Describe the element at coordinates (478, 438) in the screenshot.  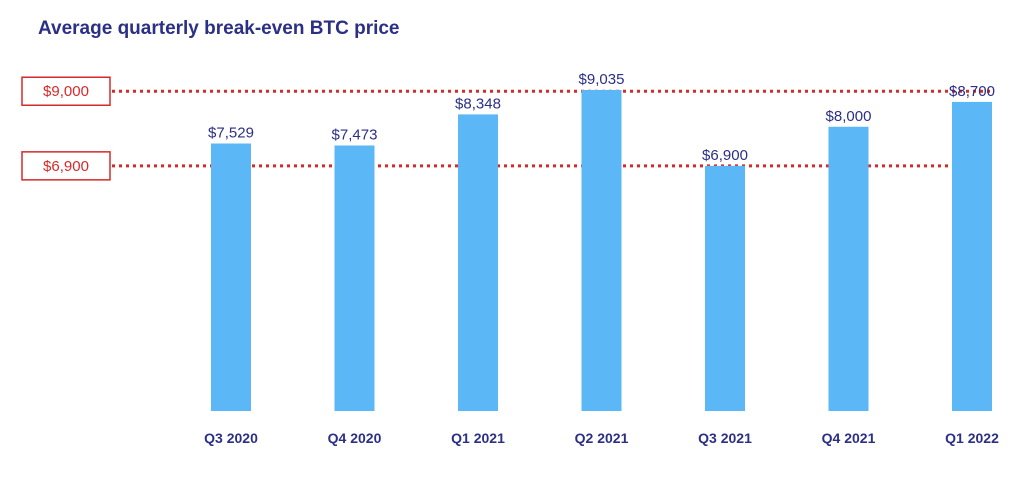
I see `x-tick-label-2: Q1 2021` at that location.